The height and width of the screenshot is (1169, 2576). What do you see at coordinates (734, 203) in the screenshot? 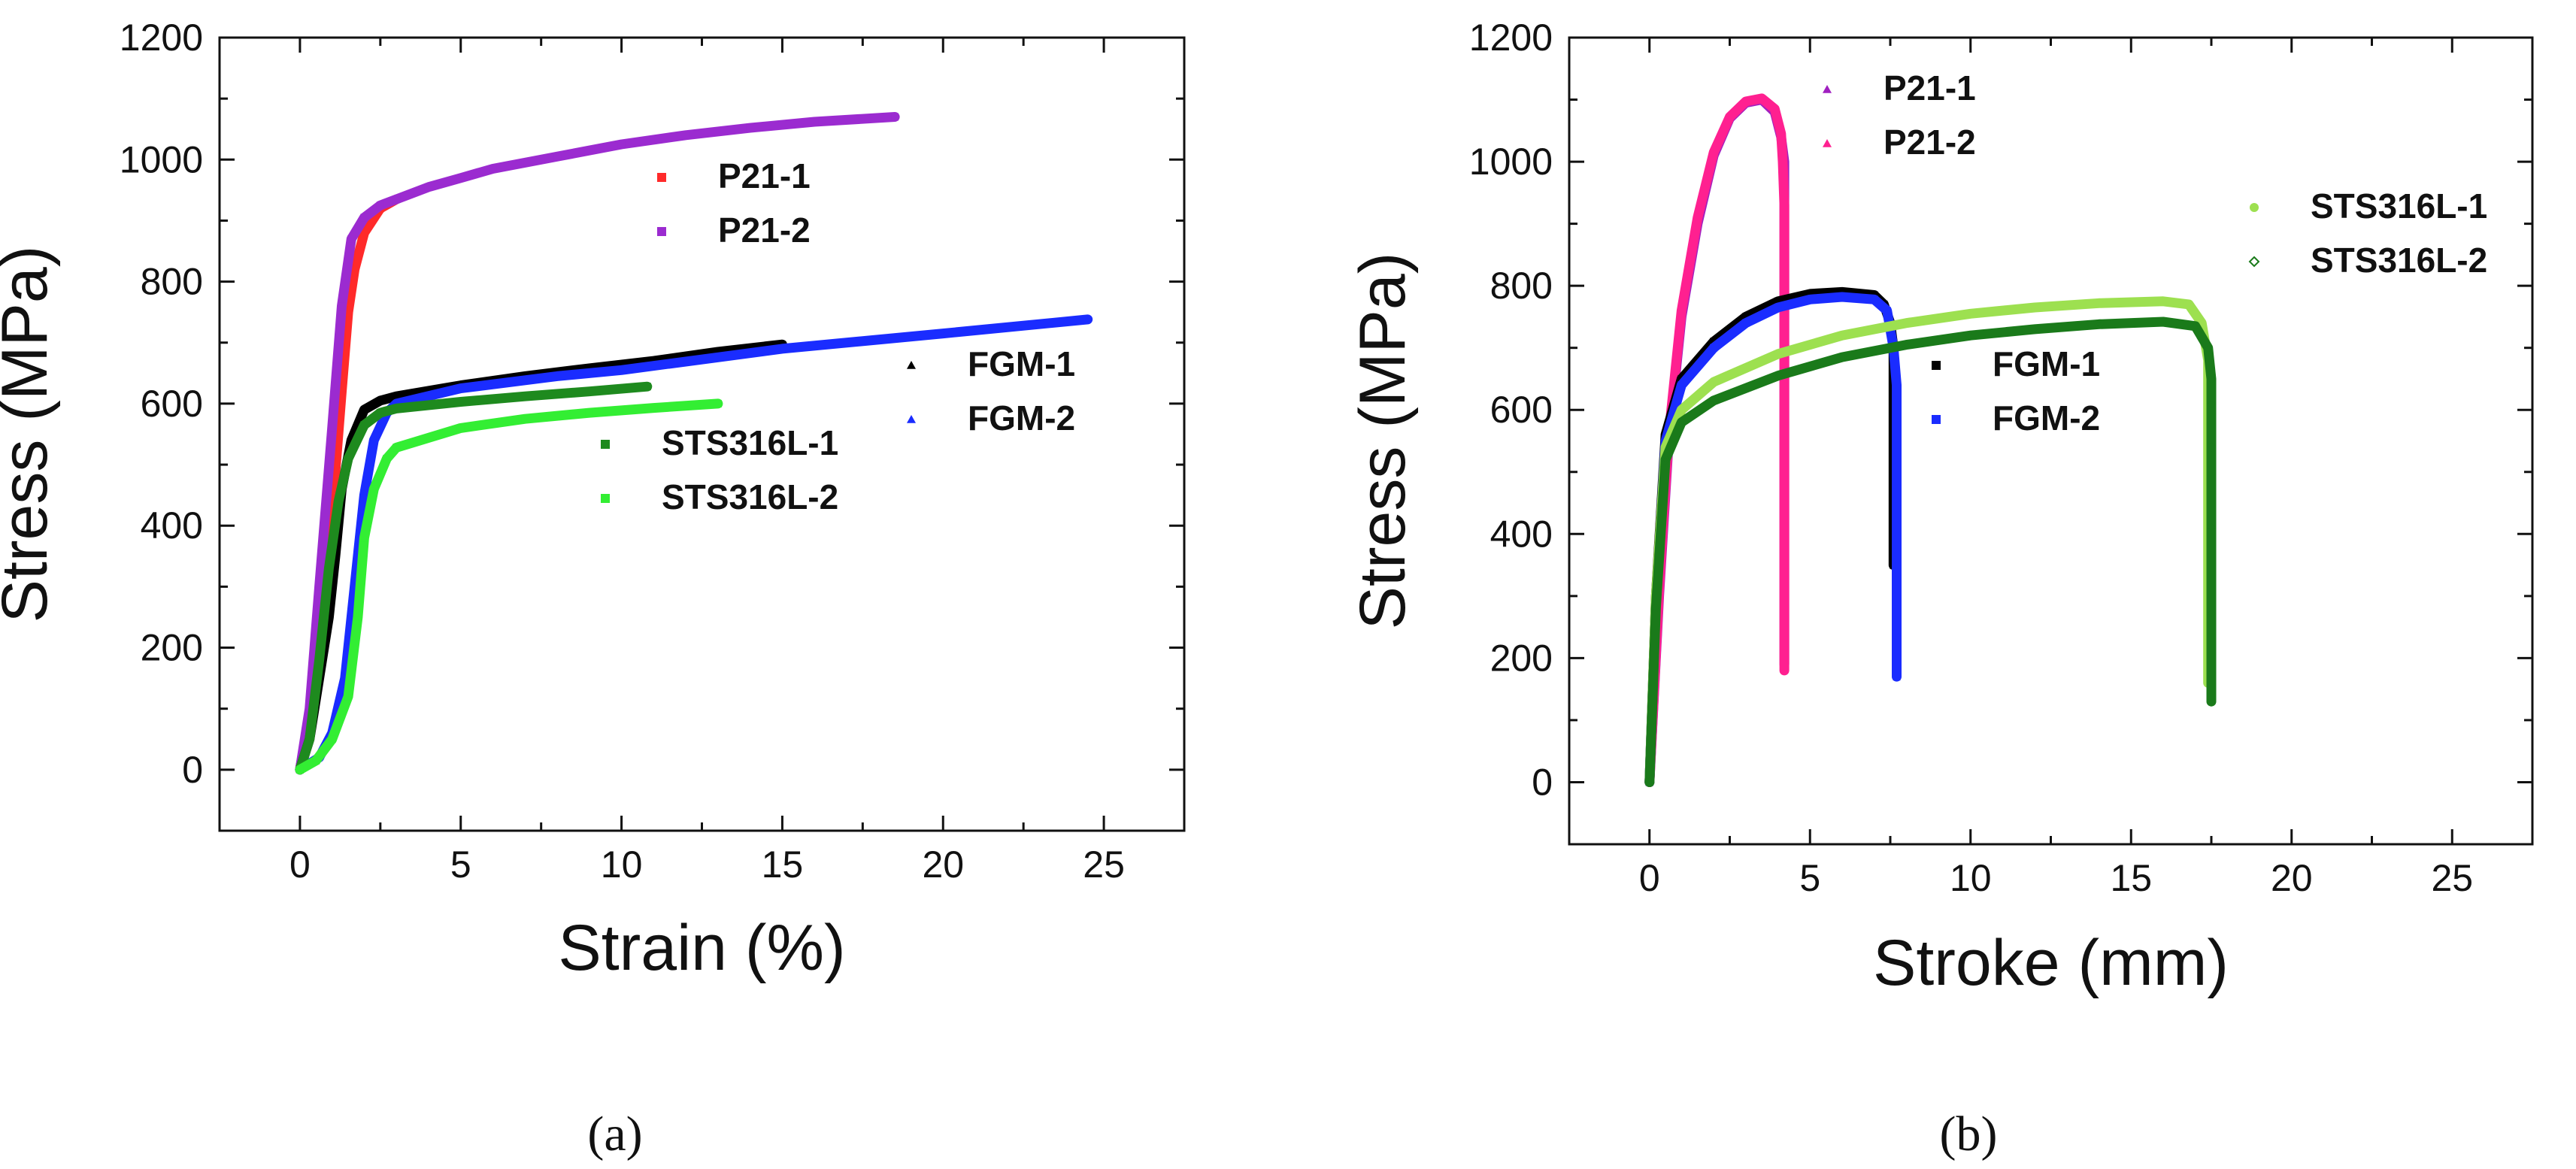
I see `legend: P21-1 P21-2` at bounding box center [734, 203].